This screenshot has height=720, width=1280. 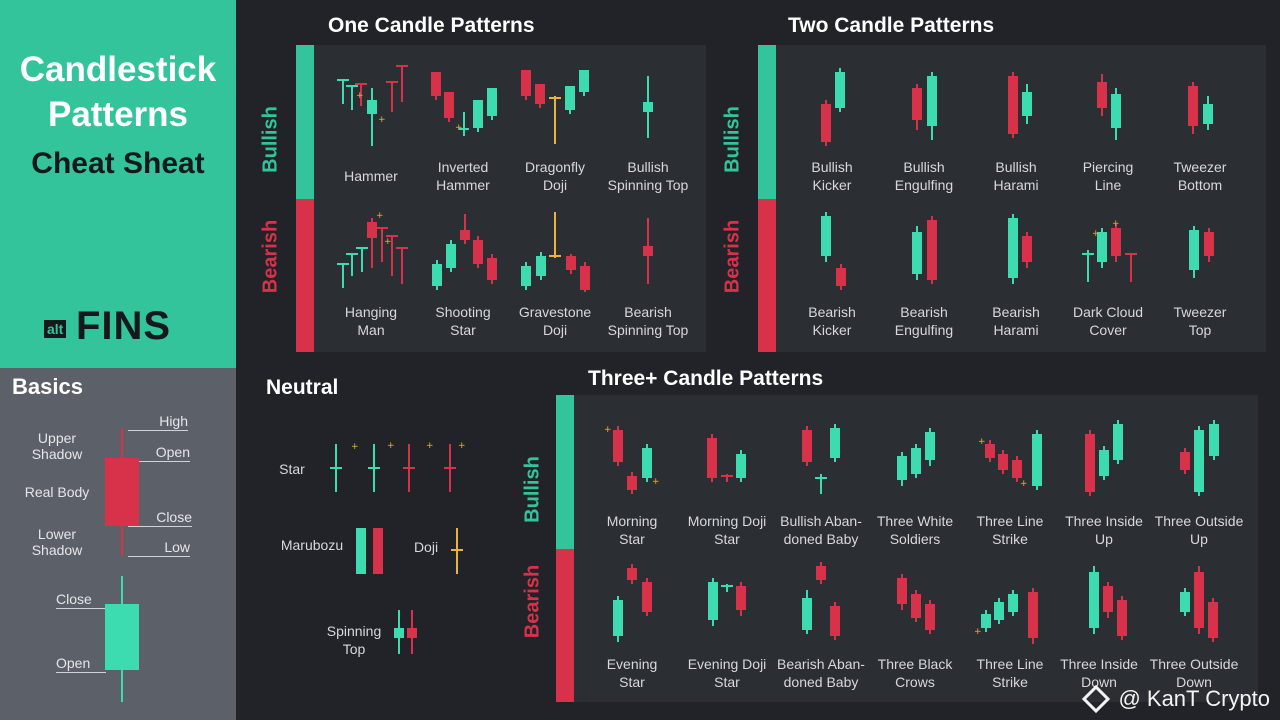 What do you see at coordinates (1194, 673) in the screenshot?
I see `label-three-outside-down: Three Outside Down` at bounding box center [1194, 673].